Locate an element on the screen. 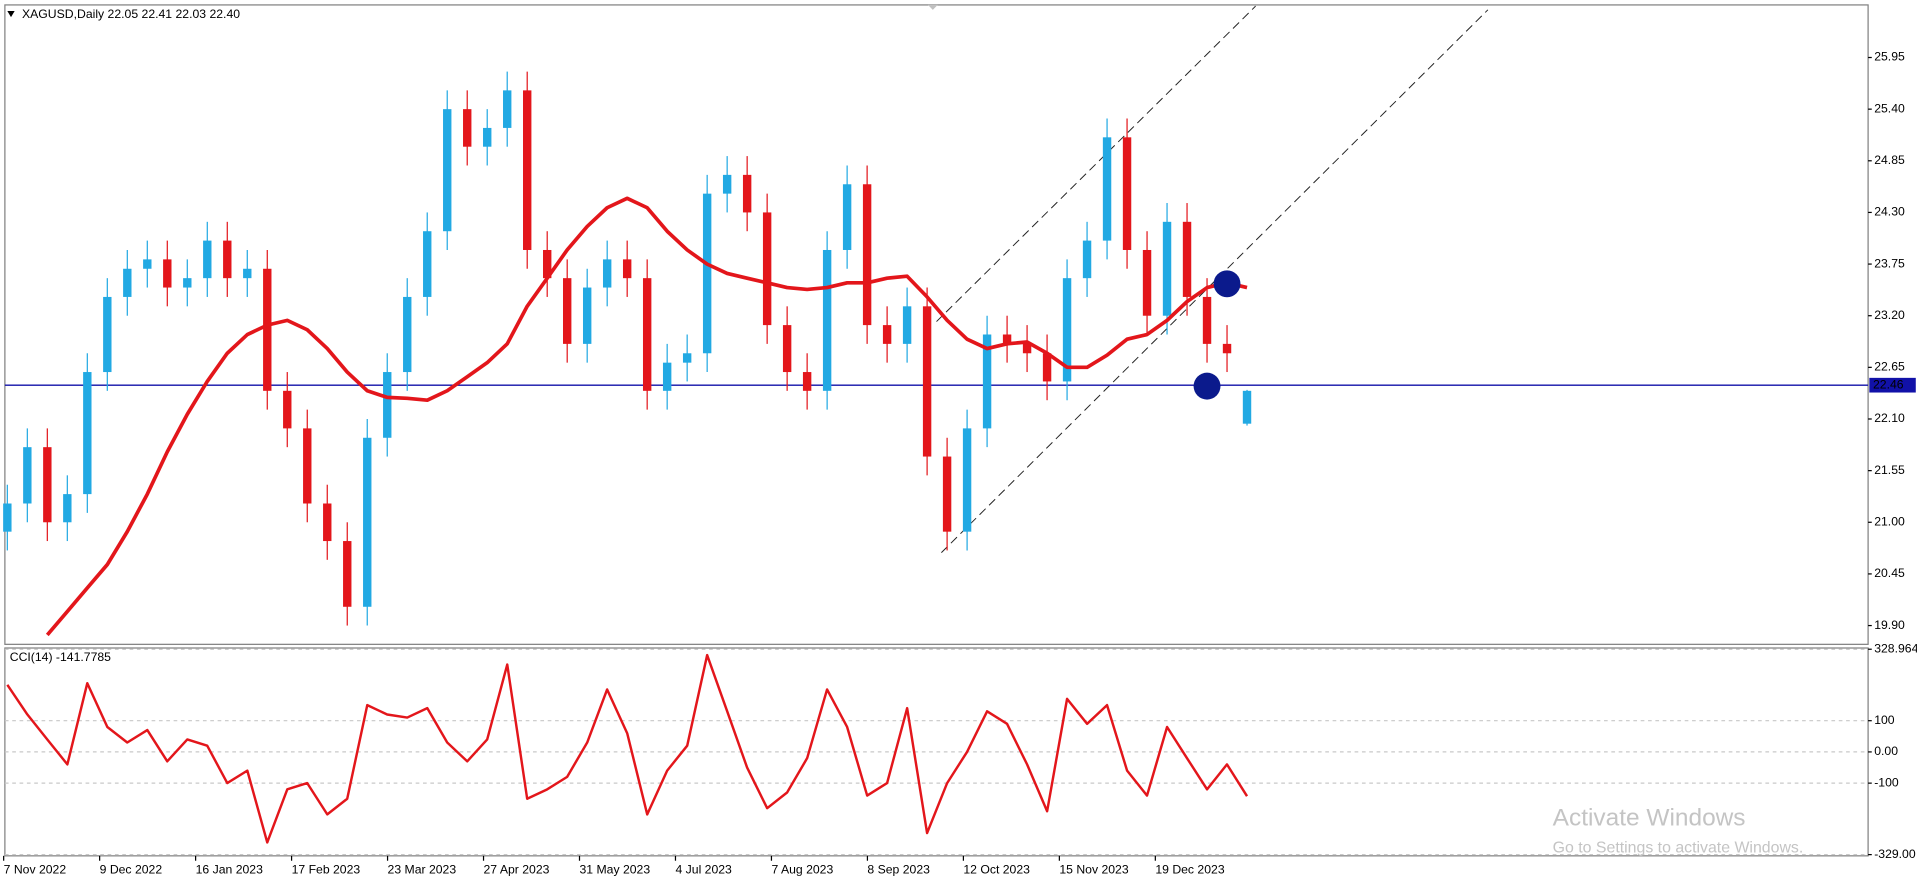  cci-line is located at coordinates (627, 748).